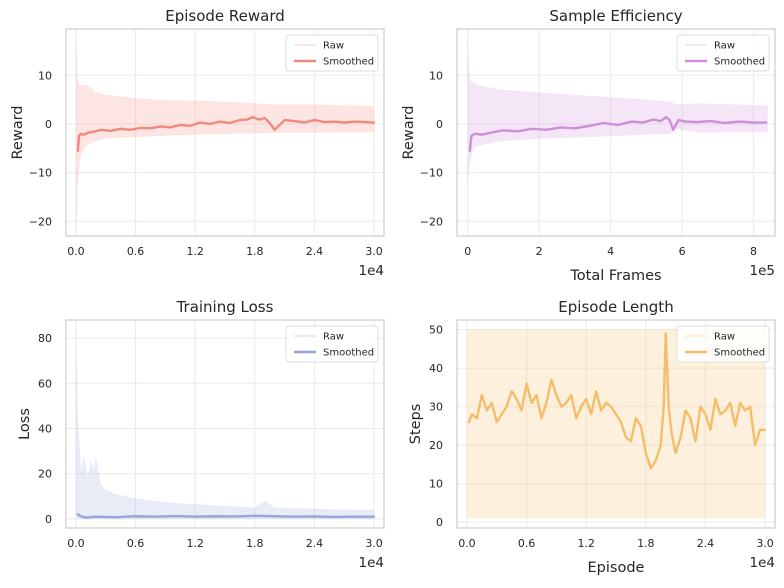  I want to click on y-tick-label: 30, so click(436, 407).